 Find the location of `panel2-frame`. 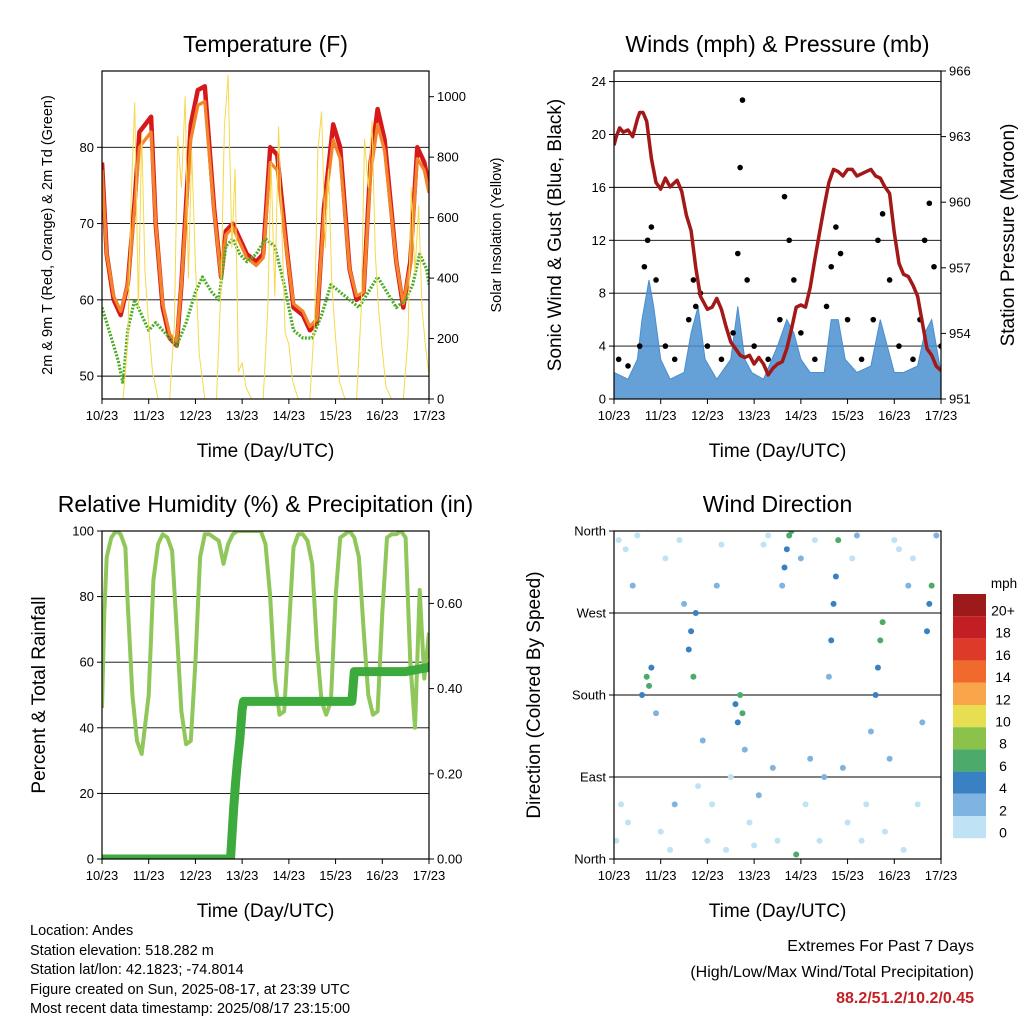

panel2-frame is located at coordinates (777, 235).